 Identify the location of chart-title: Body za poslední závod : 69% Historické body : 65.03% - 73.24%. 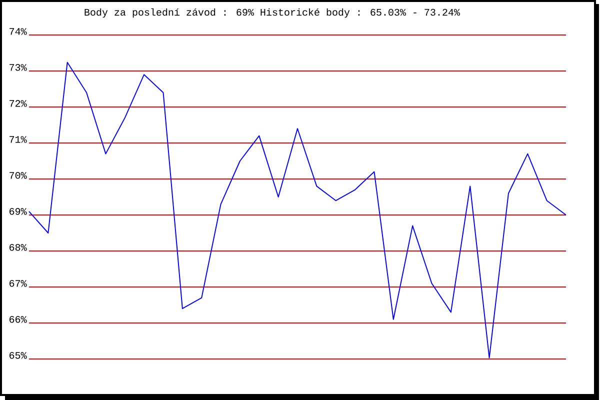
(272, 13).